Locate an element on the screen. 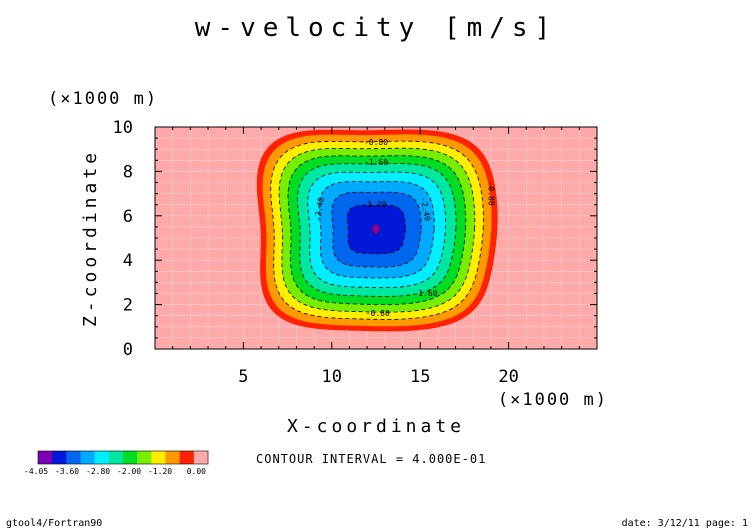 Image resolution: width=752 pixels, height=532 pixels. contour-lines is located at coordinates (377, 230).